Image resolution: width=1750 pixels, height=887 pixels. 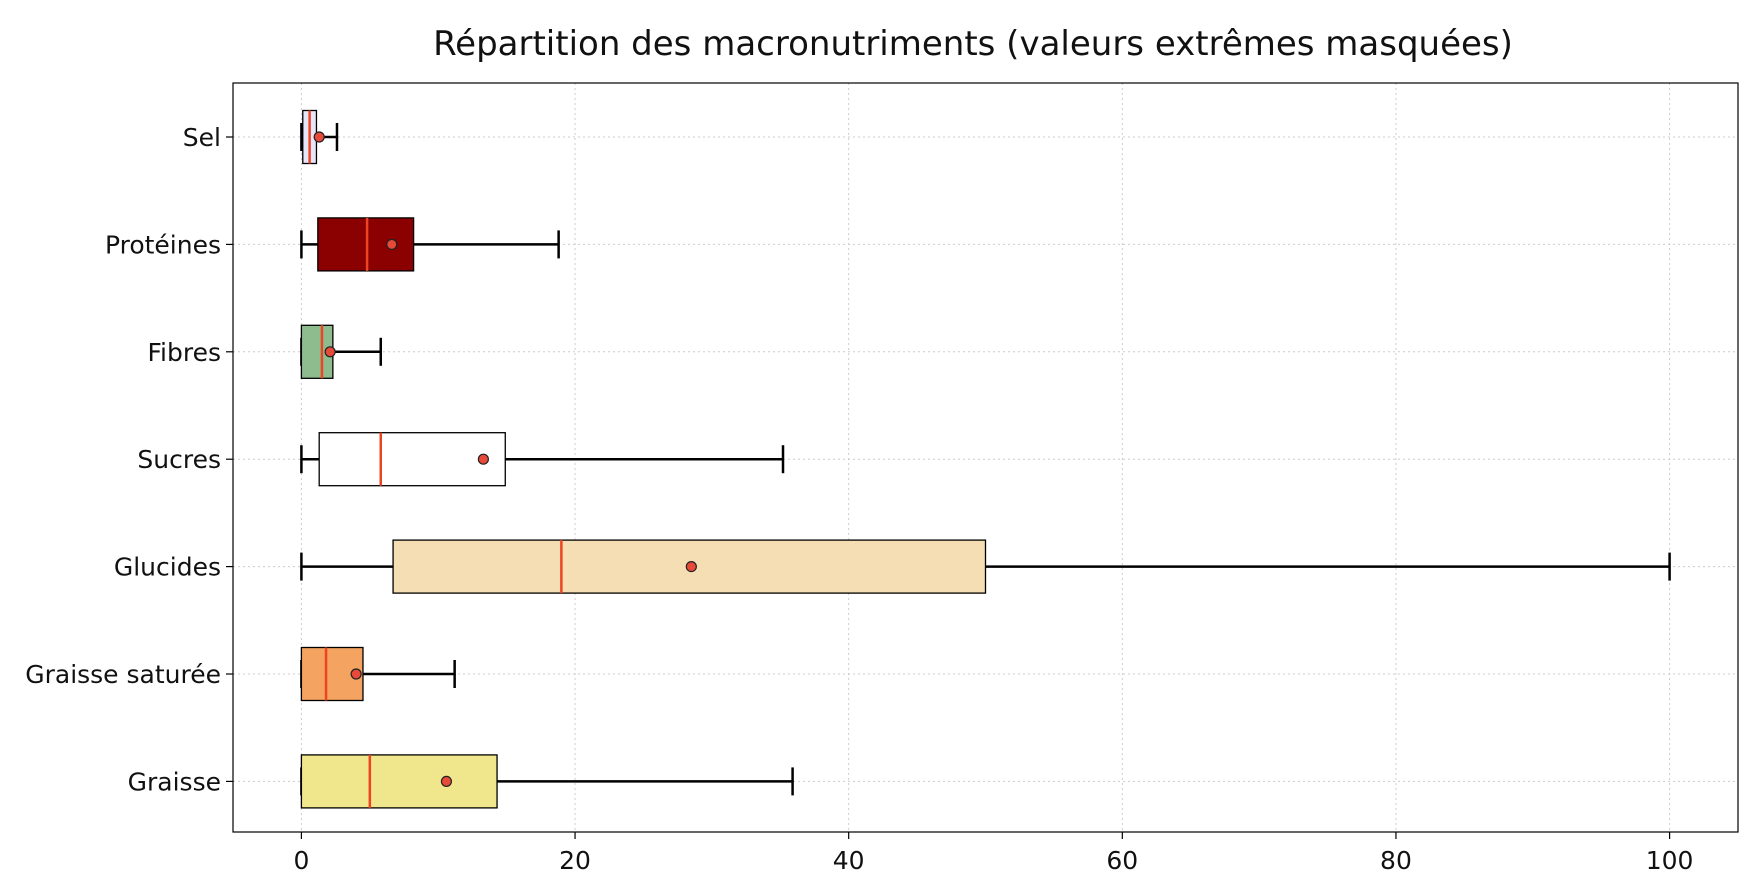 I want to click on y-category-label: Graisse, so click(x=174, y=781).